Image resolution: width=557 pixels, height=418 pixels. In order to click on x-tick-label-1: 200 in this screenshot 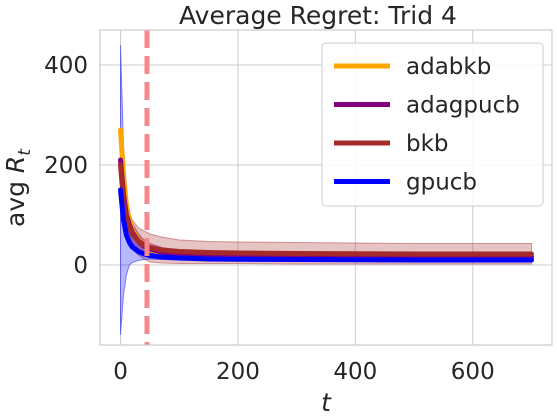, I will do `click(238, 372)`.